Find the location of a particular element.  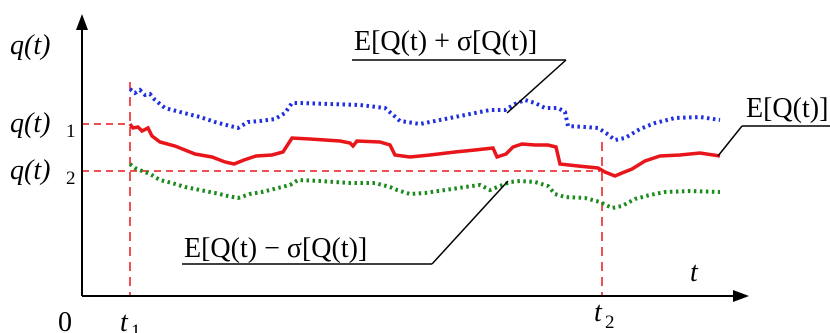

mean-label-leader is located at coordinates (730, 141).